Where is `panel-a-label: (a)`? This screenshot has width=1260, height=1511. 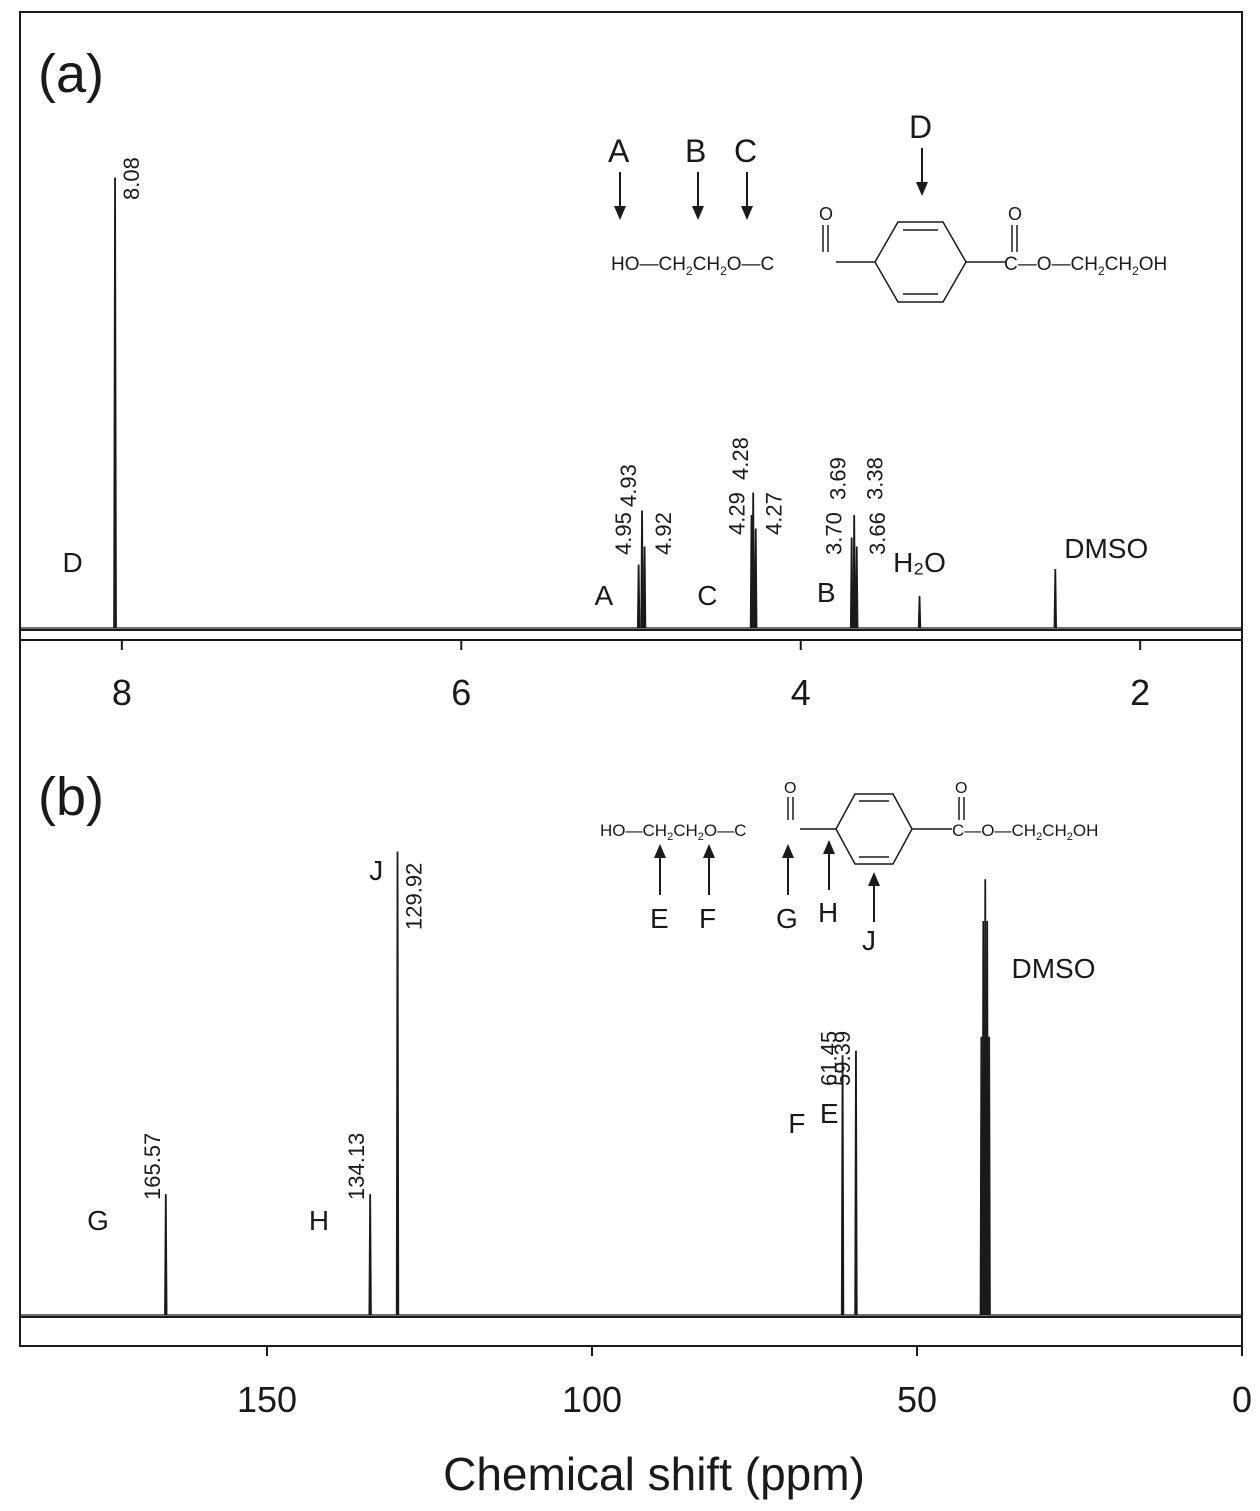
panel-a-label: (a) is located at coordinates (71, 74).